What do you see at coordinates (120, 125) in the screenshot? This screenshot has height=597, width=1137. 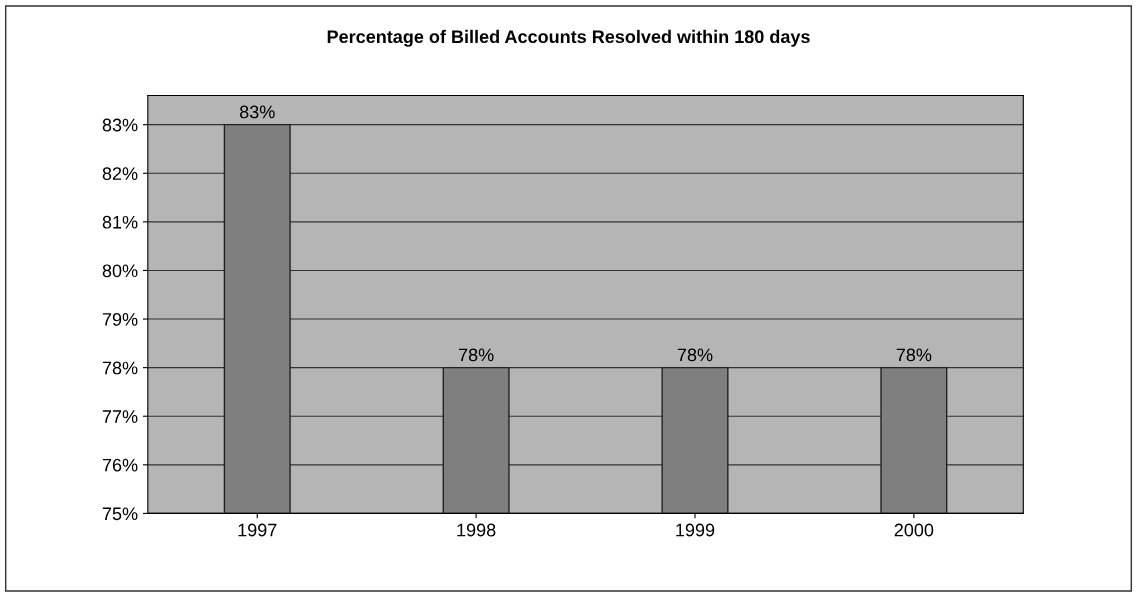 I see `y-tick-label: 83%` at bounding box center [120, 125].